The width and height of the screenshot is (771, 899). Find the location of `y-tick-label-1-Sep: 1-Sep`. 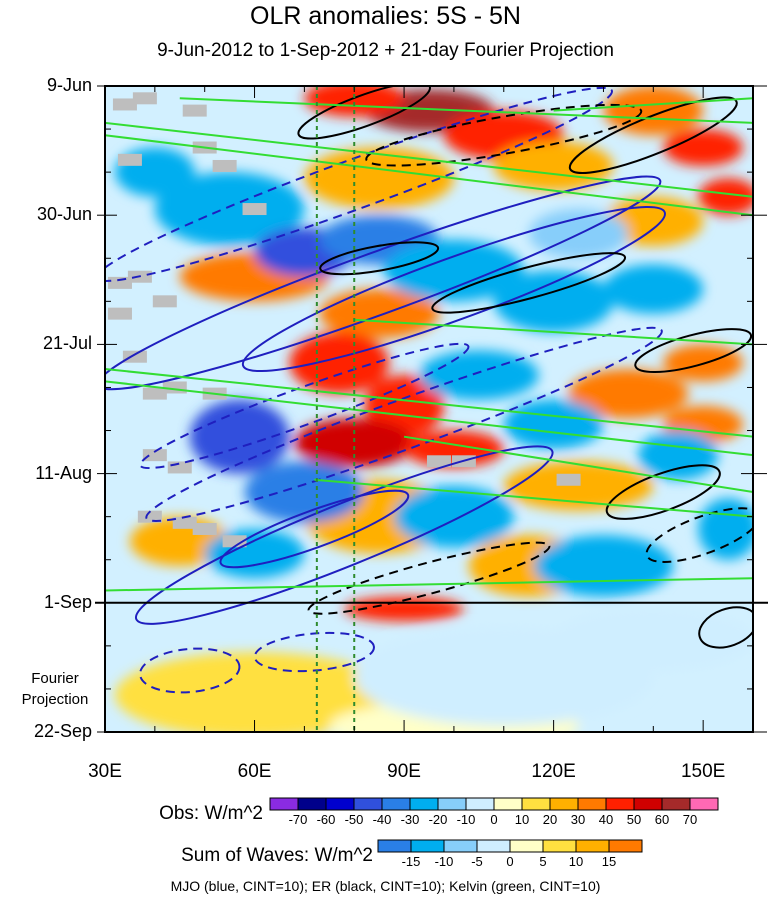

y-tick-label-1-Sep: 1-Sep is located at coordinates (67, 601).